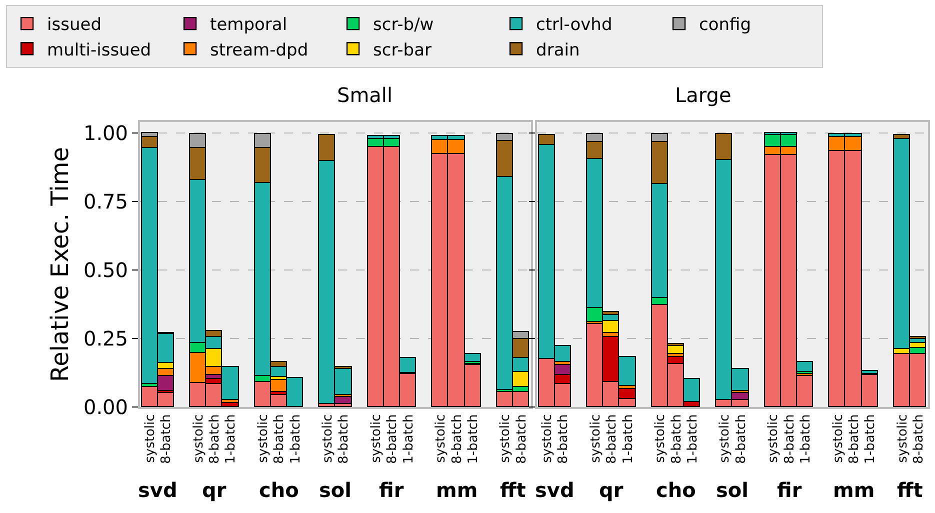  Describe the element at coordinates (99, 50) in the screenshot. I see `legend-label: multi-issued` at that location.